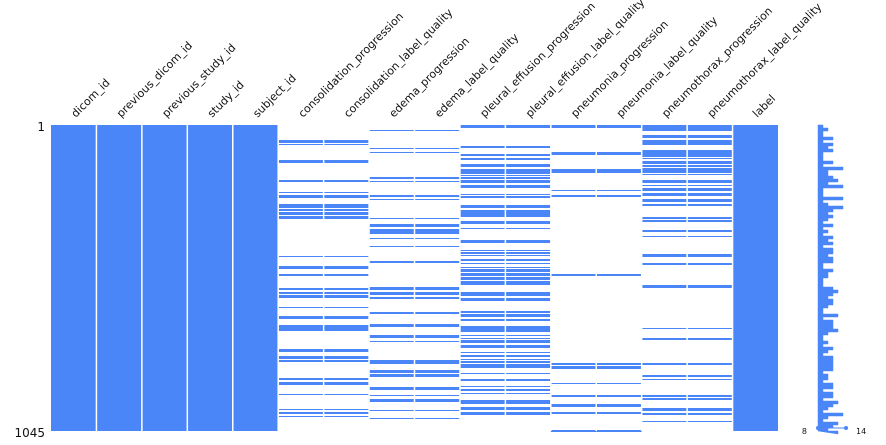 The image size is (886, 445). Describe the element at coordinates (861, 431) in the screenshot. I see `sparkline-max-label: 14` at that location.